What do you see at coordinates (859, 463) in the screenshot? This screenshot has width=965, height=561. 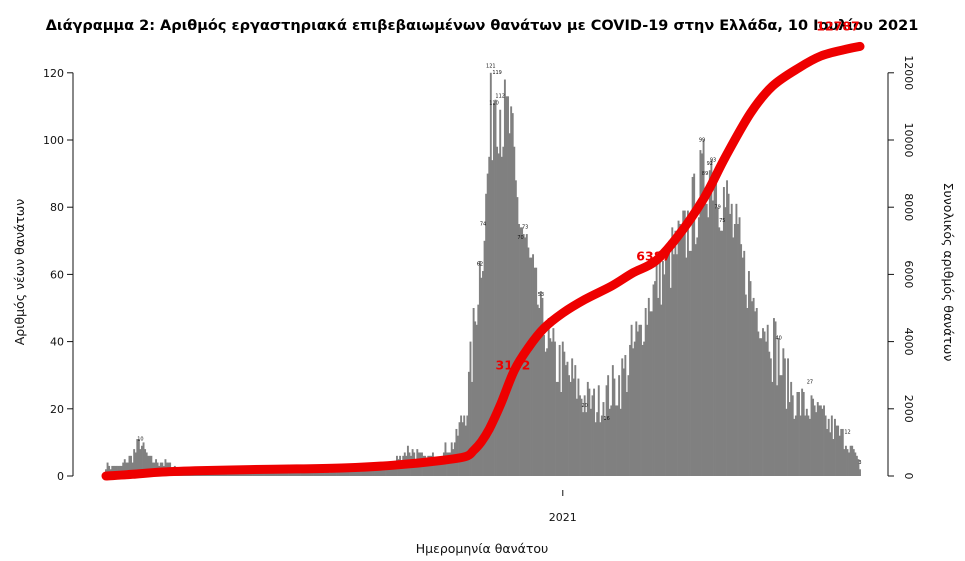 I see `bar-value-label: 3` at bounding box center [859, 463].